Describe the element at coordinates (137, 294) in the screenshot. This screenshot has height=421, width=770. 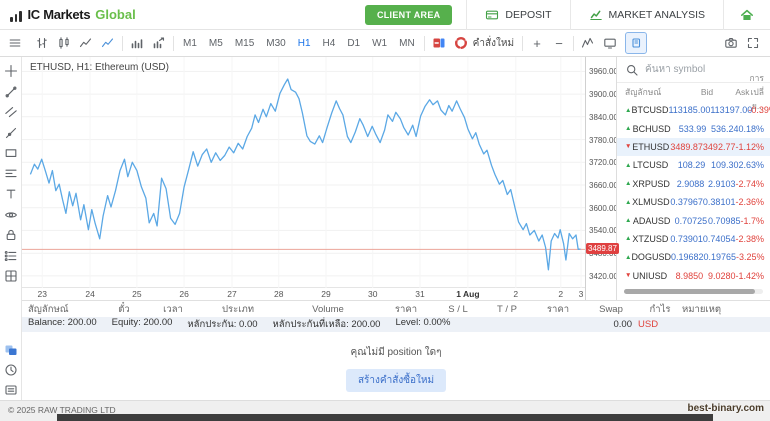
I see `time-axis-label: 25` at that location.